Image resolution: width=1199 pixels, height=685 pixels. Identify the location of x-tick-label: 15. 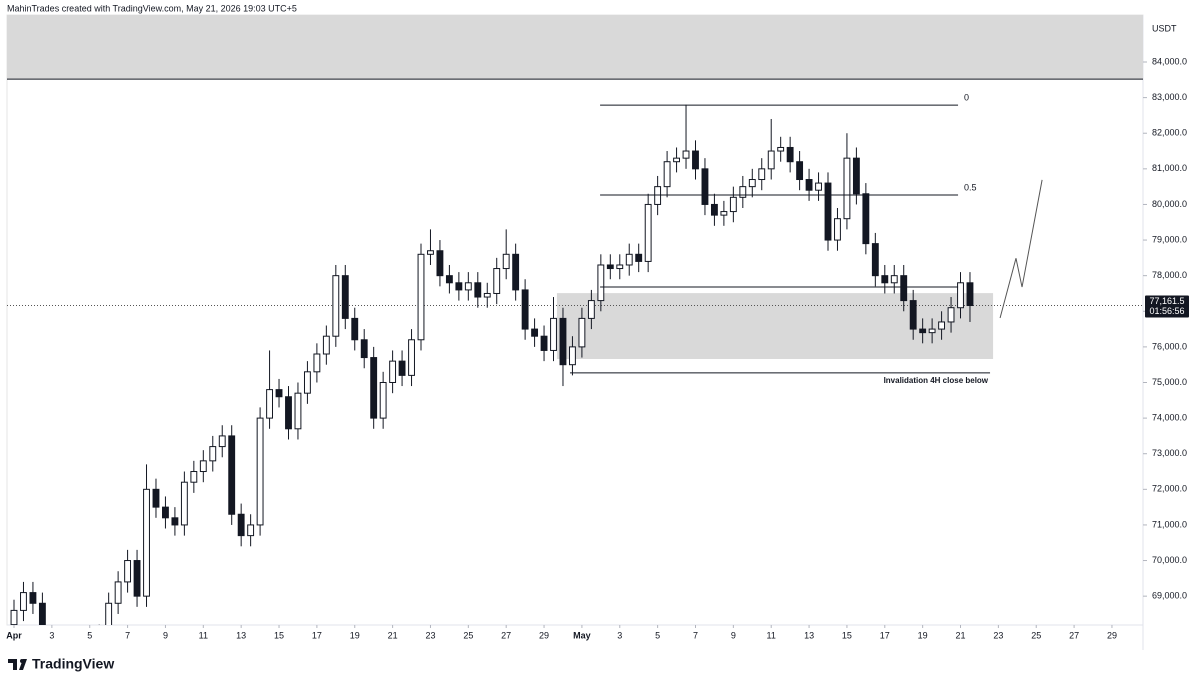
(847, 635).